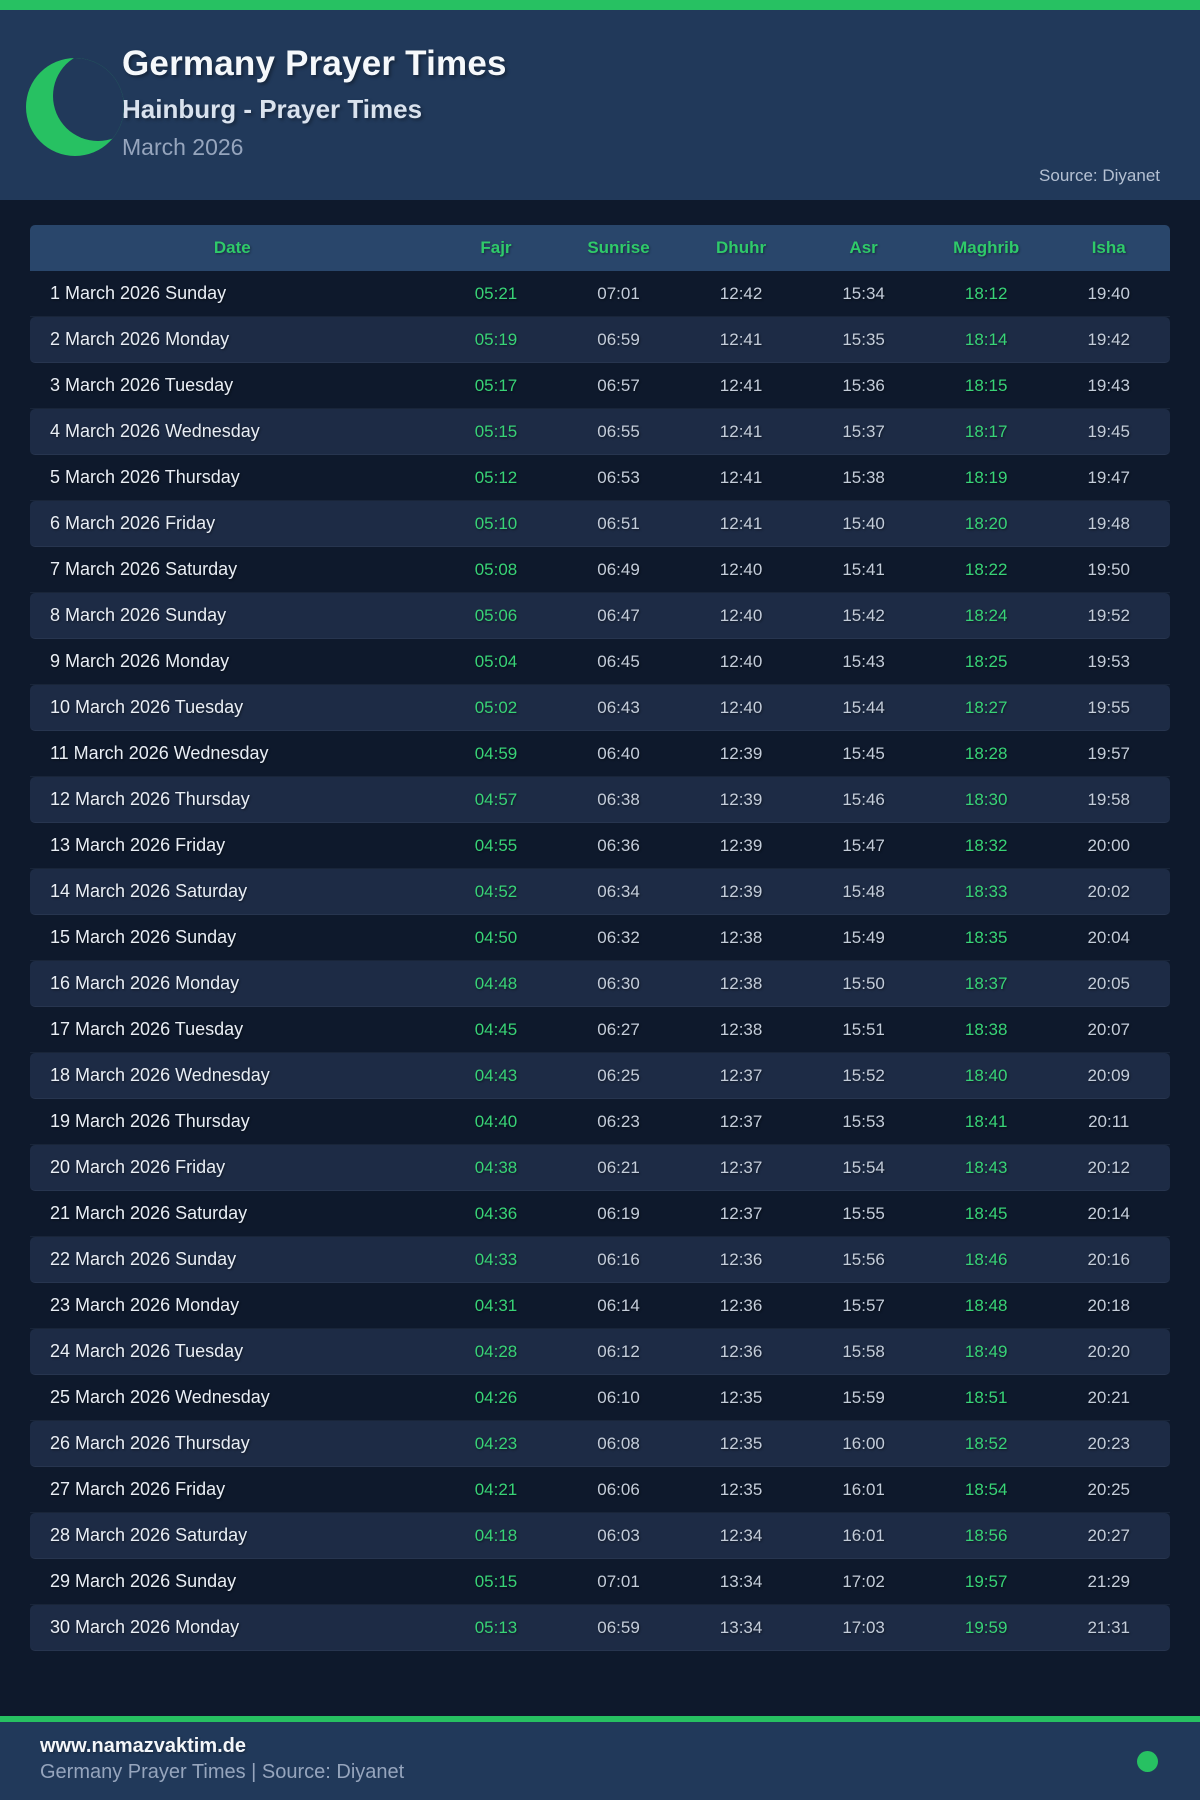  What do you see at coordinates (1108, 1260) in the screenshot?
I see `row-isha-cell: 20:16` at bounding box center [1108, 1260].